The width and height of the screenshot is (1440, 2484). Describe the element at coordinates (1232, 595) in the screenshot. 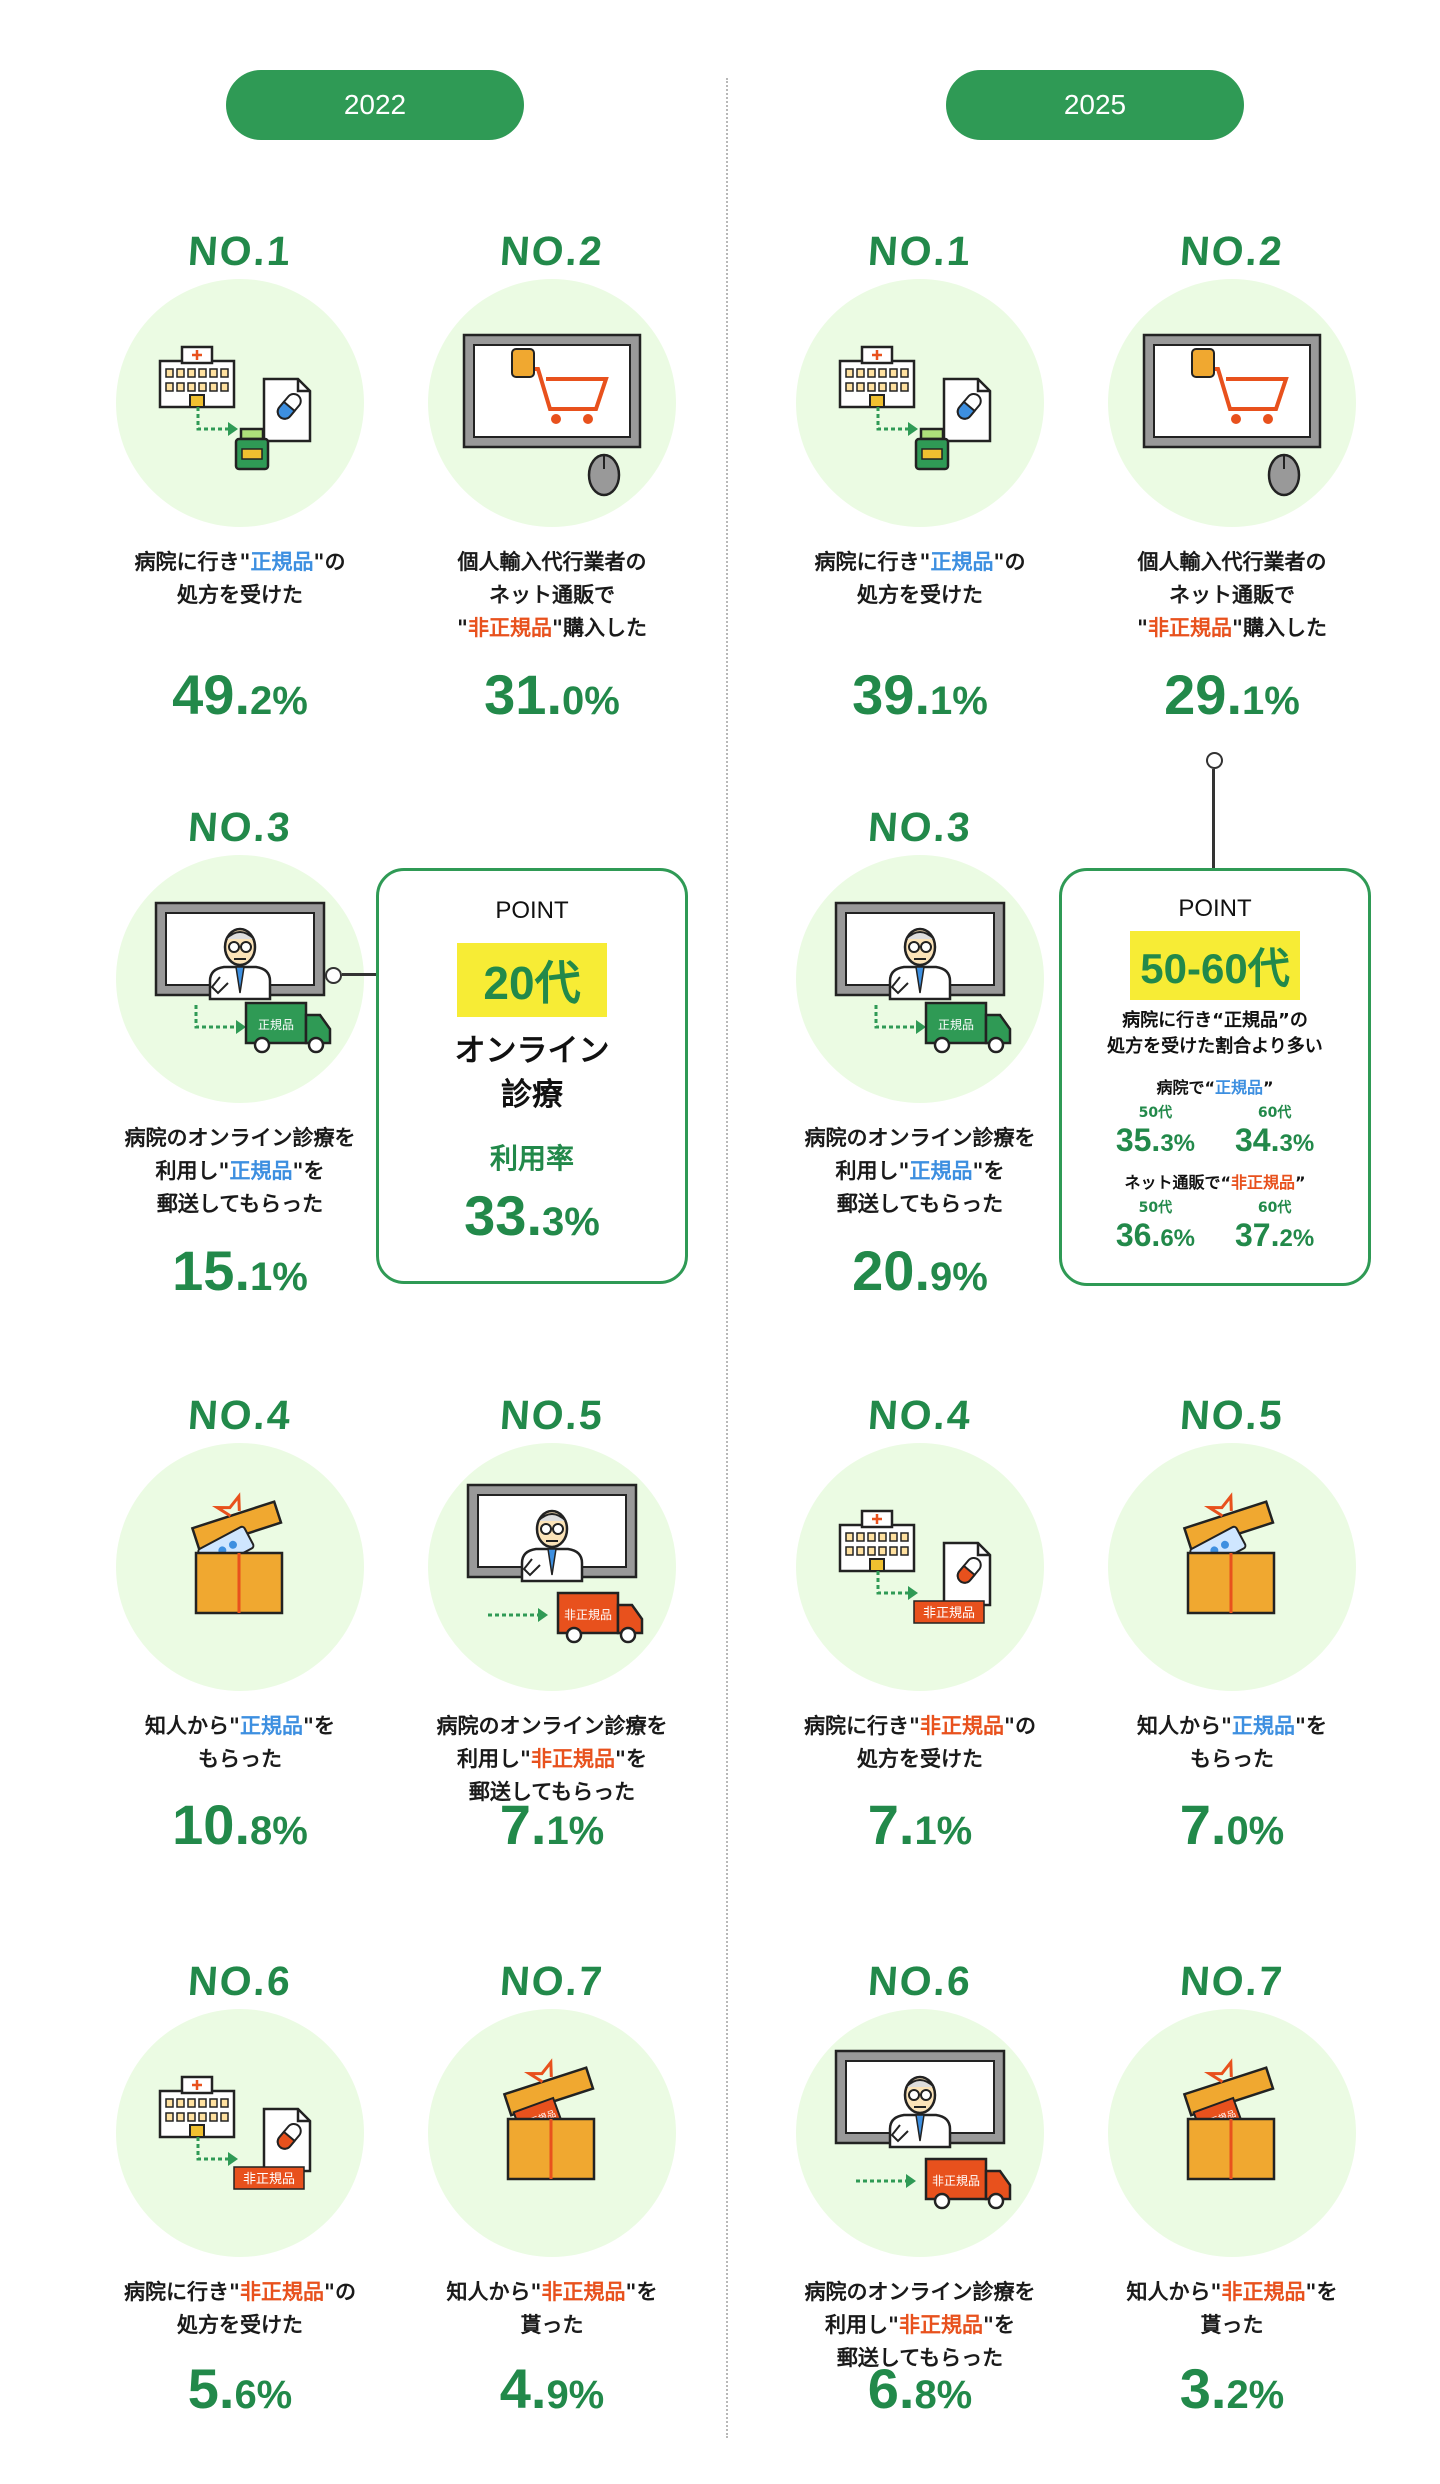

I see `item-description: 個人輸入代行業者の ネット通販で "非正規品"購入した` at that location.